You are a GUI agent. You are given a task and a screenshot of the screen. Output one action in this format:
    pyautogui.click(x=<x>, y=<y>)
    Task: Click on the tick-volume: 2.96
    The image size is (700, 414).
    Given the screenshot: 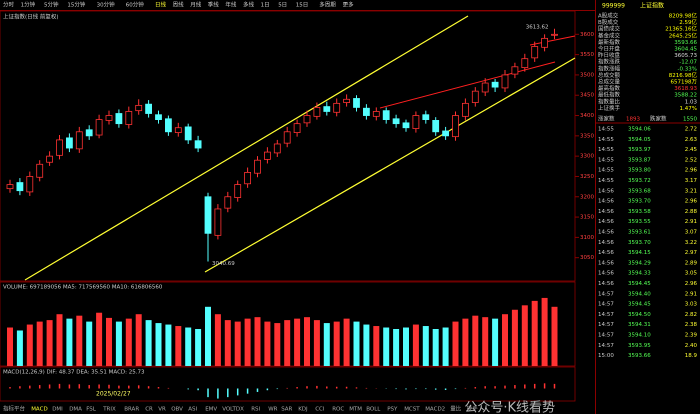 What is the action you would take?
    pyautogui.click(x=691, y=284)
    